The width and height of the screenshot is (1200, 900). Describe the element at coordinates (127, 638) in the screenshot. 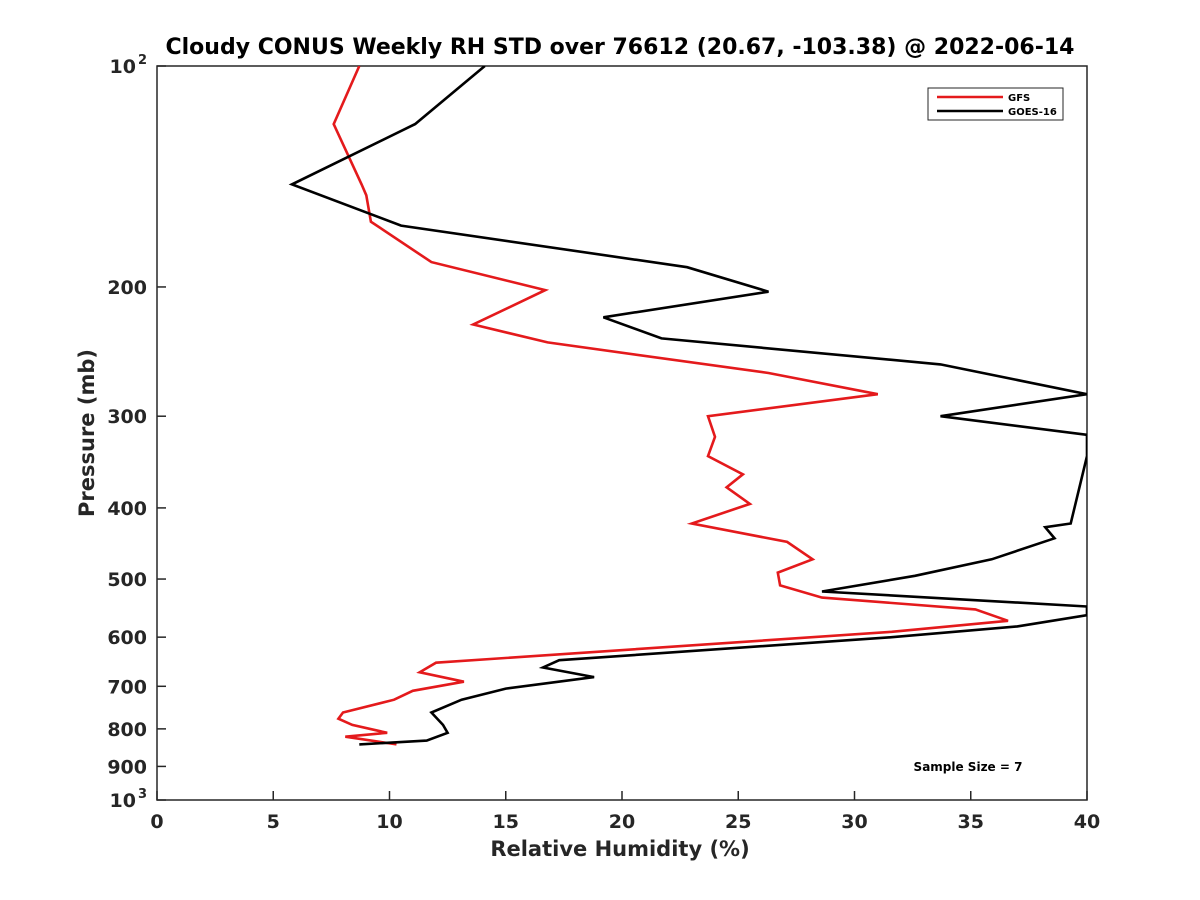

I see `y-tick-label: 600` at that location.